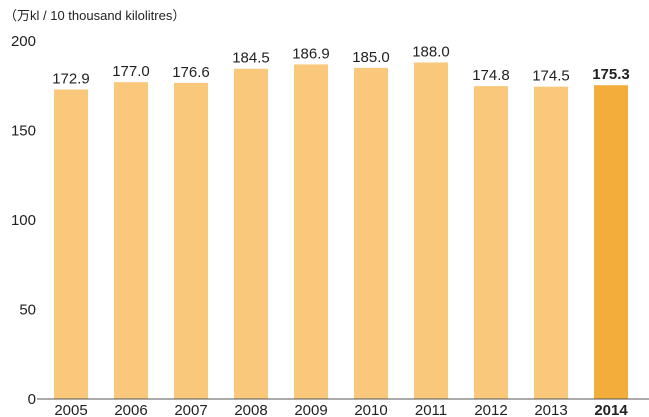 This screenshot has width=649, height=417. I want to click on x-axis: 2005 2006 2007 2008 2009 2010 2011 2012 2013 2014, so click(345, 407).